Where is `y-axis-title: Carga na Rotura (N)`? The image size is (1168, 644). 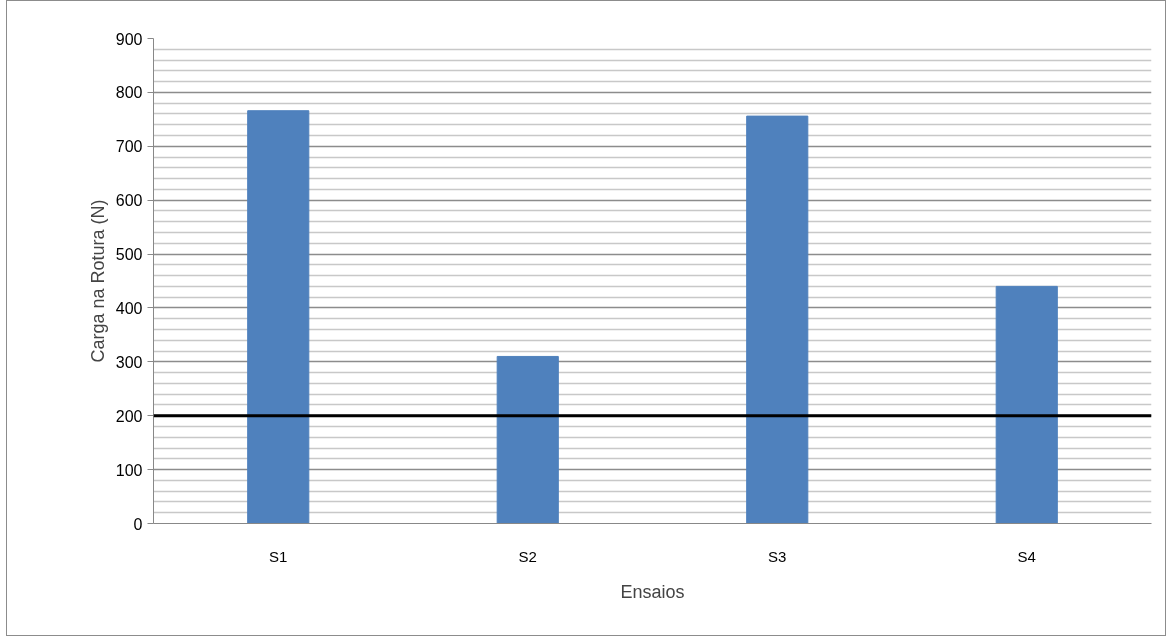 y-axis-title: Carga na Rotura (N) is located at coordinates (97, 281).